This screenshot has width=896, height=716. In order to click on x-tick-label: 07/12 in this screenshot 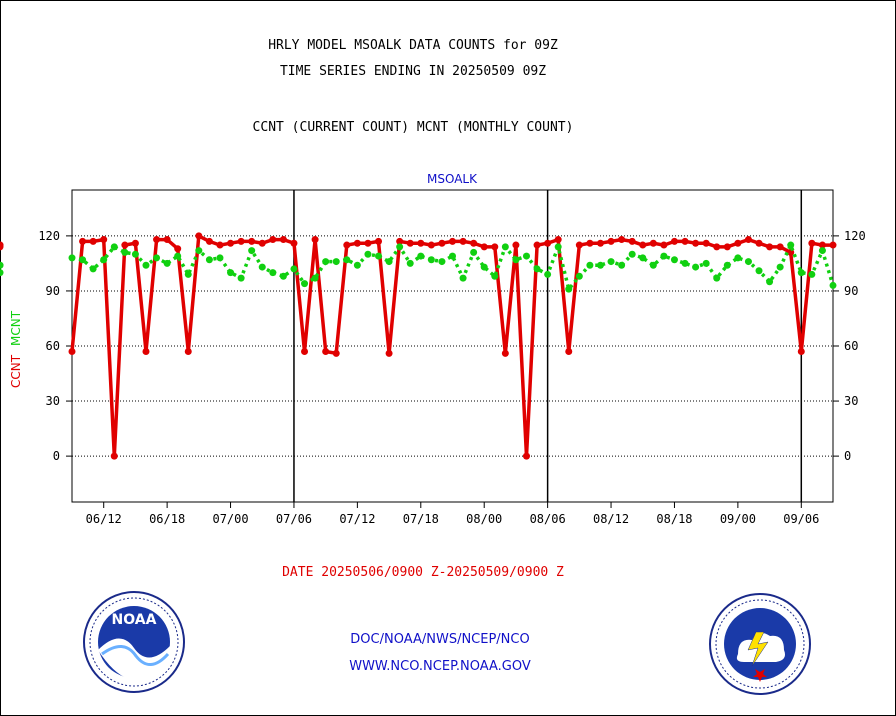, I will do `click(357, 519)`.